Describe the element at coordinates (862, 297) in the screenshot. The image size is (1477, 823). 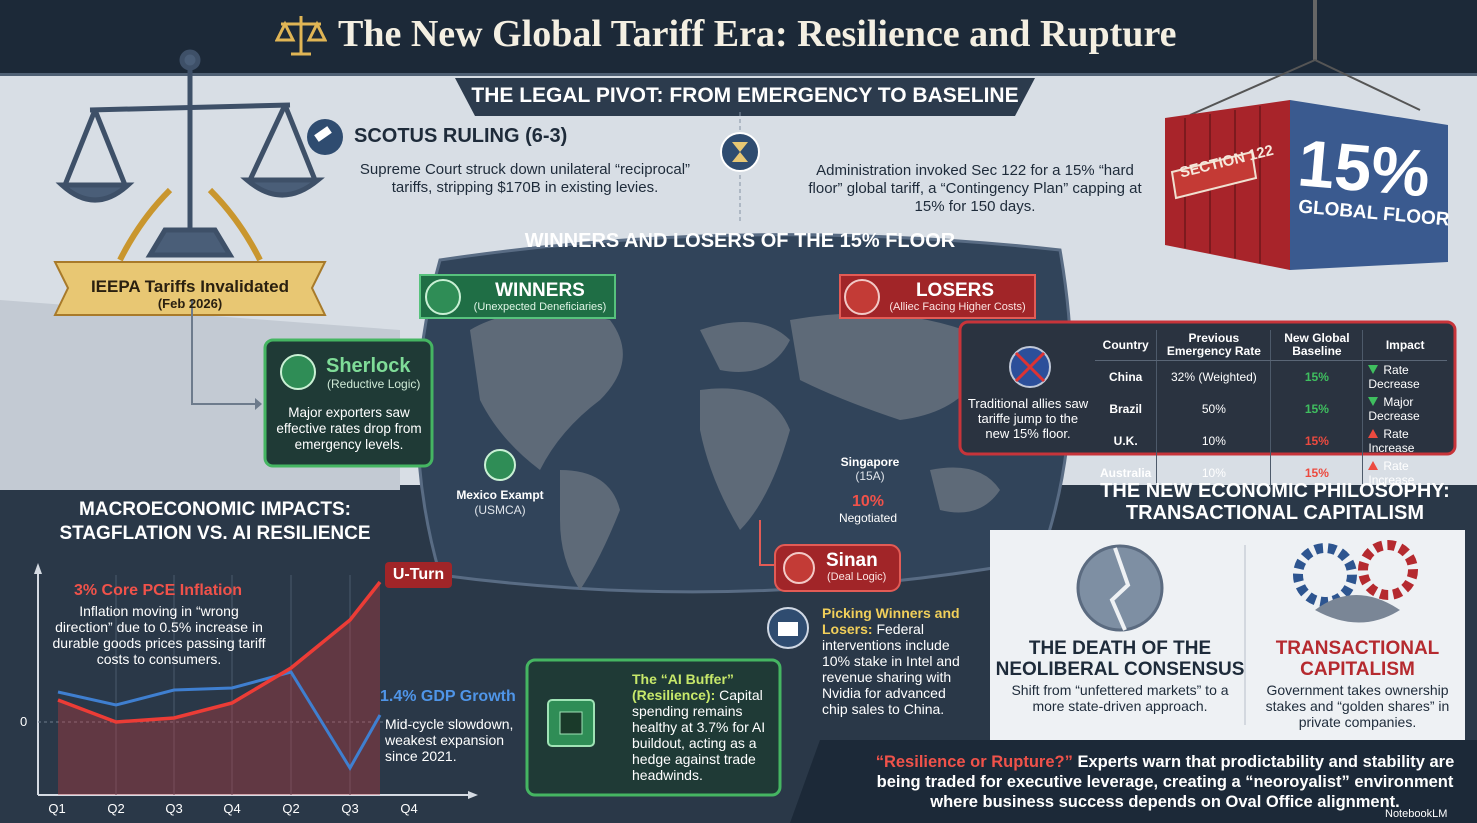
I see `chain-icon` at that location.